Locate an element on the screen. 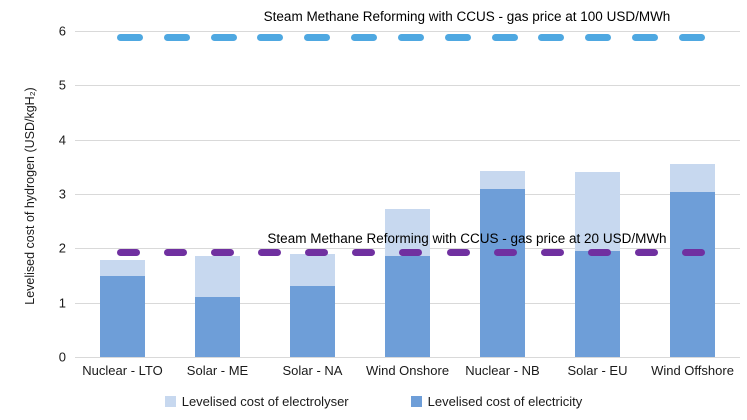  y-tick-label-0: 0 is located at coordinates (62, 357).